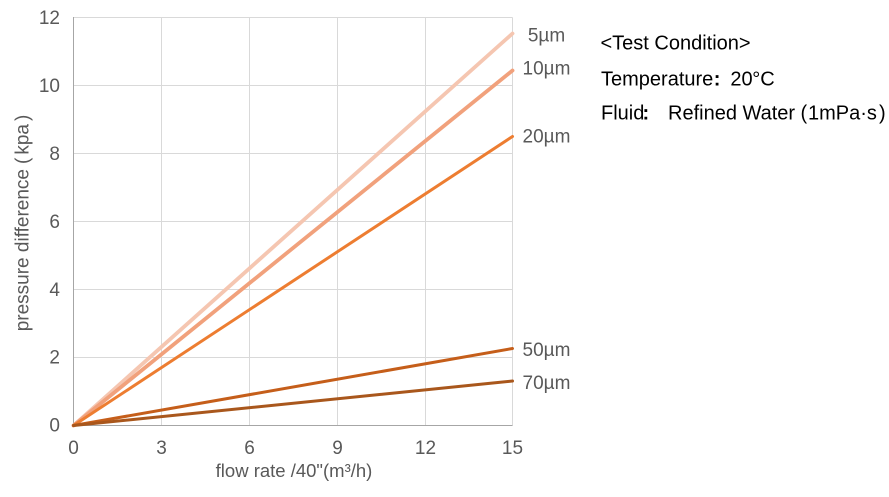 The width and height of the screenshot is (889, 497). What do you see at coordinates (512, 448) in the screenshot?
I see `svg-text: 15` at bounding box center [512, 448].